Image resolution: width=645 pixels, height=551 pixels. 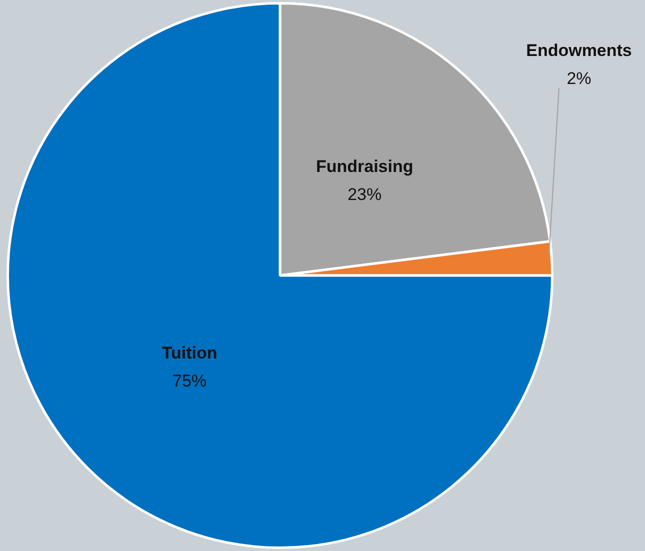 I want to click on data-label: 2%, so click(x=579, y=78).